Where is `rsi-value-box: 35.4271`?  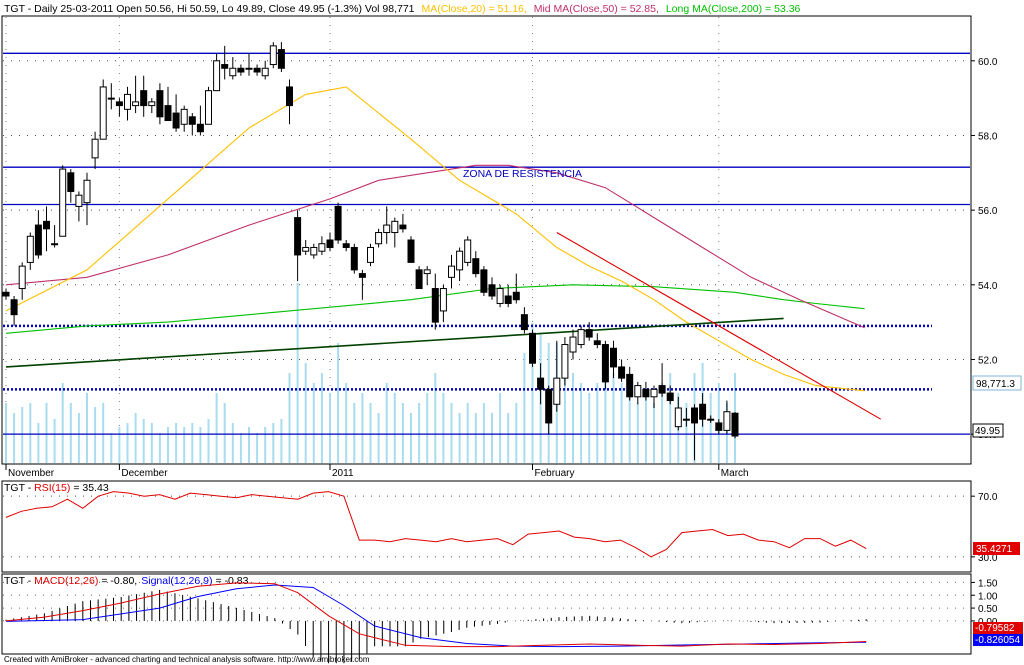 rsi-value-box: 35.4271 is located at coordinates (996, 548).